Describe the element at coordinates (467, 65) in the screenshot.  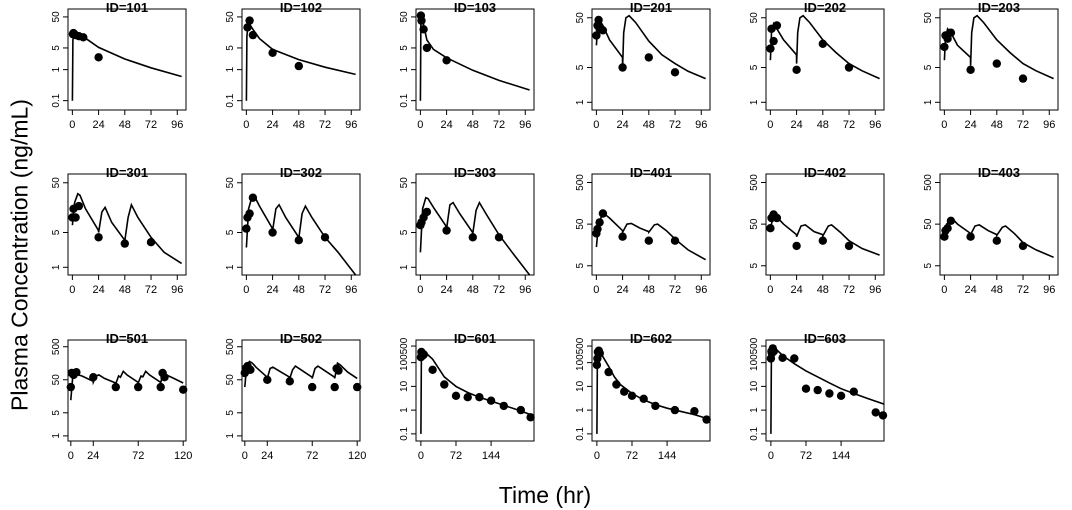
I see `panel-id-103: ID=103 0 24 48 72 96 0.1 1 5 50` at that location.